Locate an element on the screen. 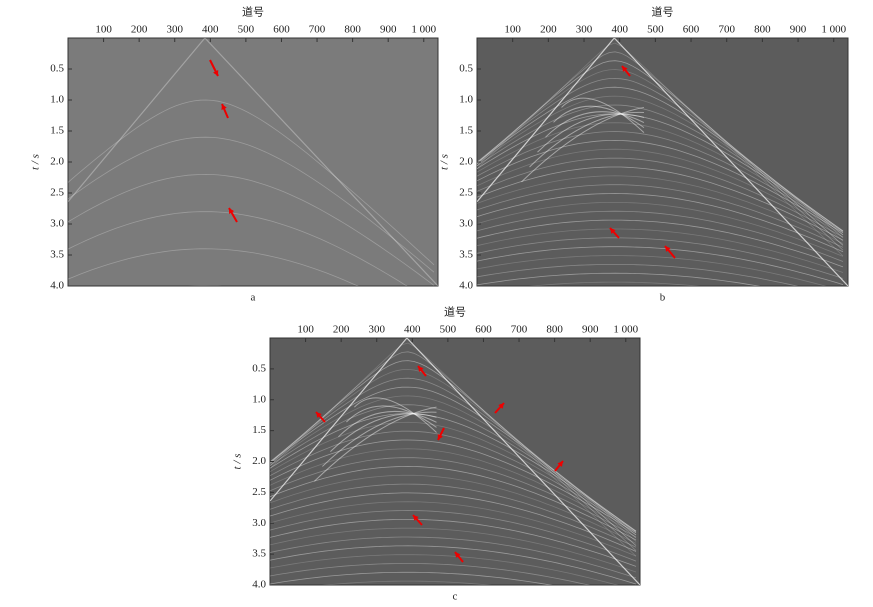 The height and width of the screenshot is (607, 873). y-tick-label: 2.0 is located at coordinates (466, 162).